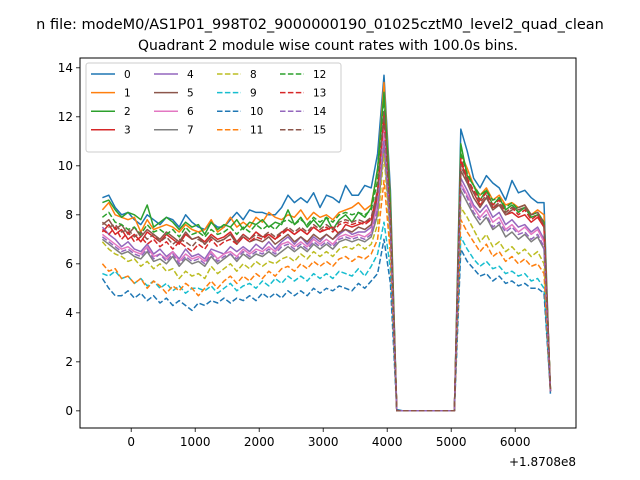  What do you see at coordinates (131, 442) in the screenshot?
I see `x-tick-label: 0` at bounding box center [131, 442].